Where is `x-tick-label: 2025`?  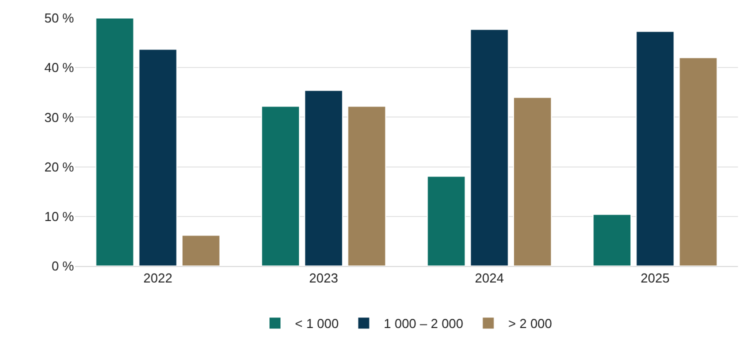 x-tick-label: 2025 is located at coordinates (655, 278).